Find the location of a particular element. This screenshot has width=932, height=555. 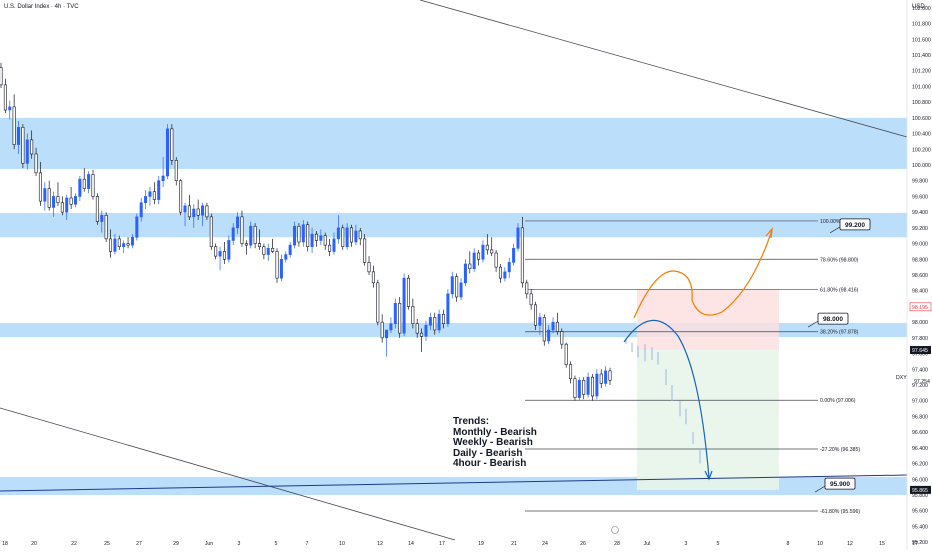

price-callout: 98.000 is located at coordinates (828, 320).